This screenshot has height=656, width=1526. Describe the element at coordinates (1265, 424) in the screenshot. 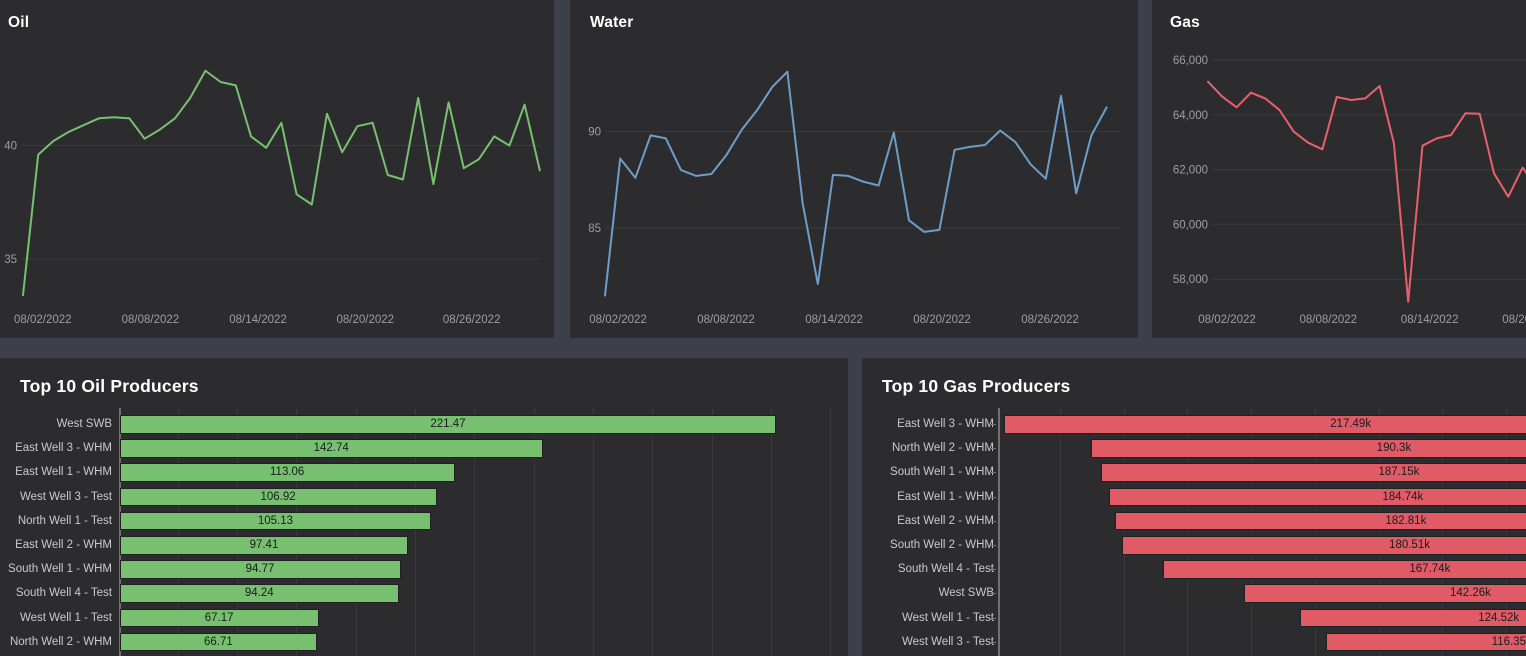

I see `bar: 217.49k` at that location.